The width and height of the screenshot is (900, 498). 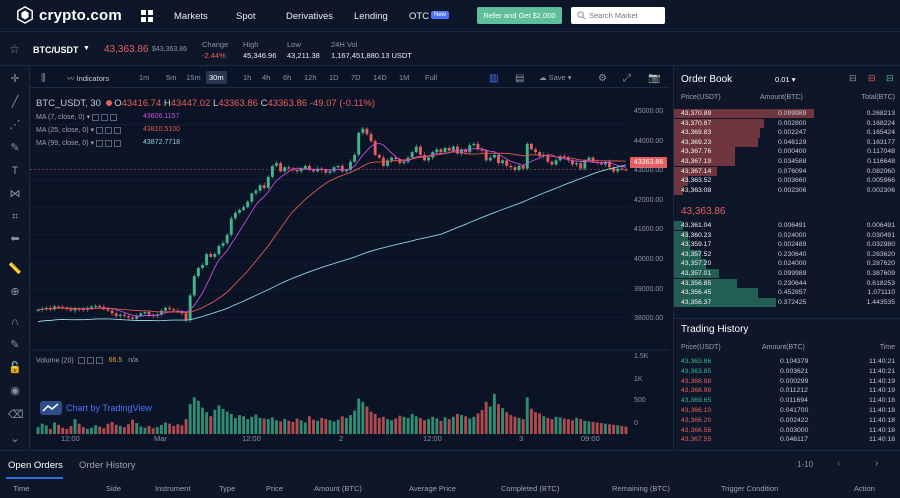 I want to click on interval-30m: 30m, so click(x=216, y=77).